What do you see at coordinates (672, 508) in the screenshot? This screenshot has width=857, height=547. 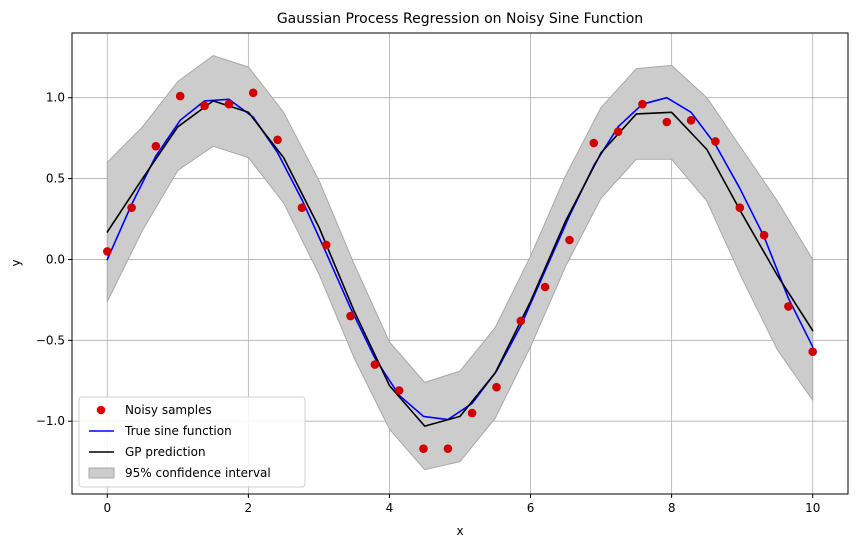 I see `x-tick-label: 8` at bounding box center [672, 508].